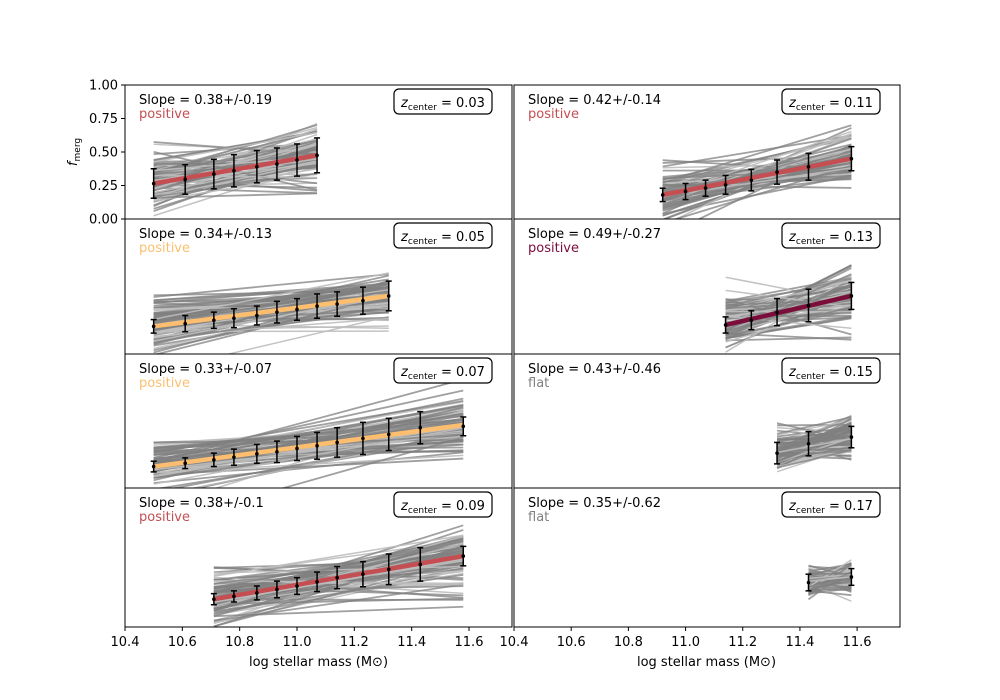 The width and height of the screenshot is (1000, 700). What do you see at coordinates (164, 248) in the screenshot?
I see `trend-label: positive` at bounding box center [164, 248].